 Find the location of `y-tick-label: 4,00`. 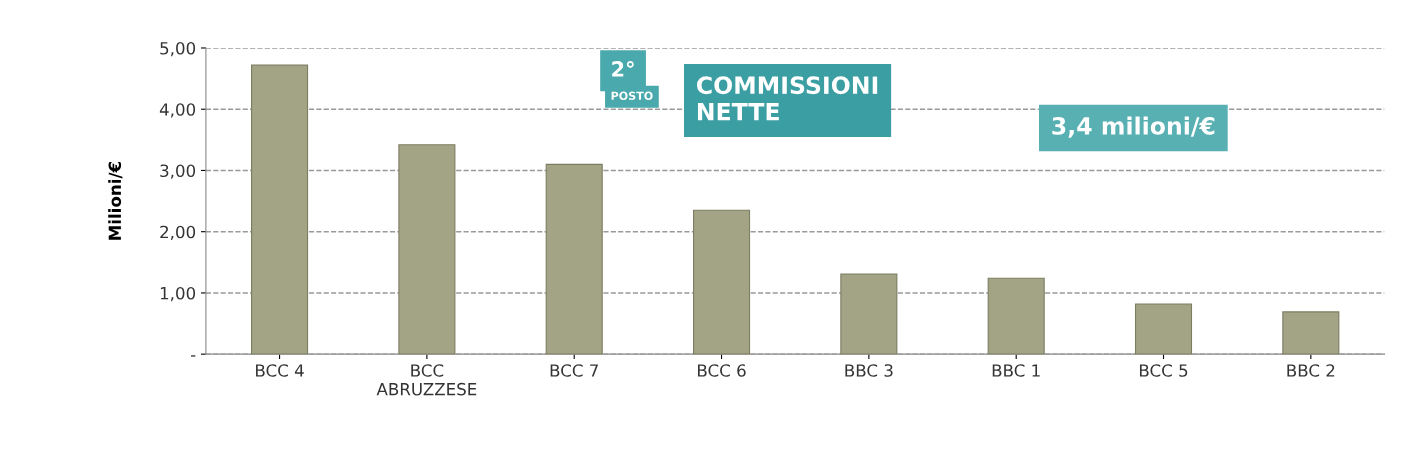

y-tick-label: 4,00 is located at coordinates (177, 110).